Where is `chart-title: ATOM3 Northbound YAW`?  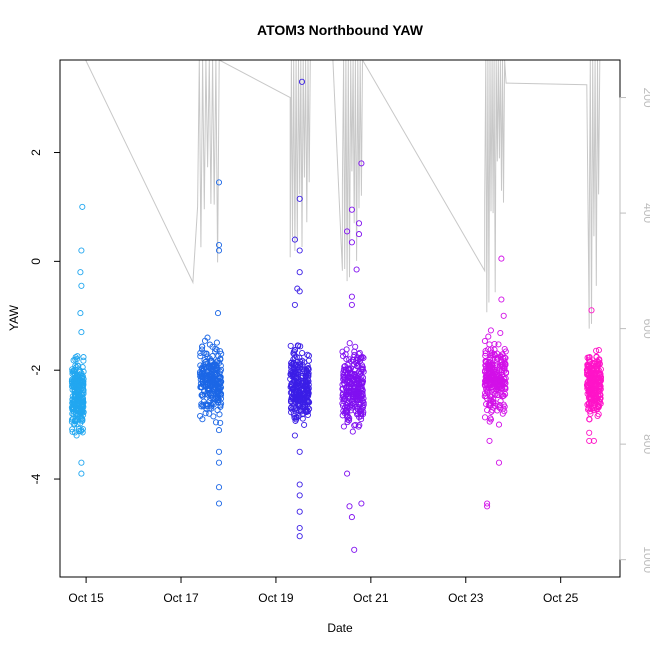
chart-title: ATOM3 Northbound YAW is located at coordinates (340, 30).